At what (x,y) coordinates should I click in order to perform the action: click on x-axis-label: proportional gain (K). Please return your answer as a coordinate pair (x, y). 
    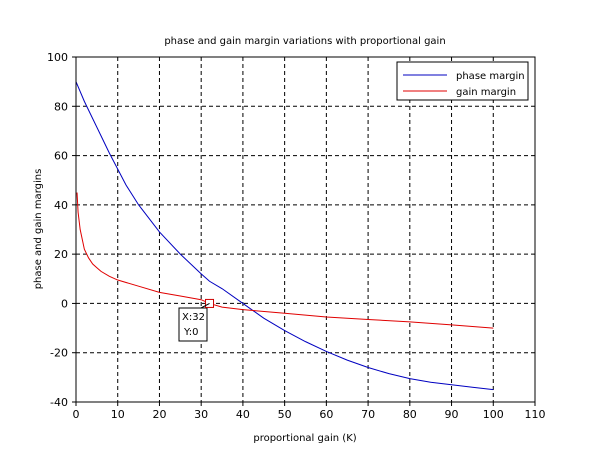
    Looking at the image, I should click on (304, 438).